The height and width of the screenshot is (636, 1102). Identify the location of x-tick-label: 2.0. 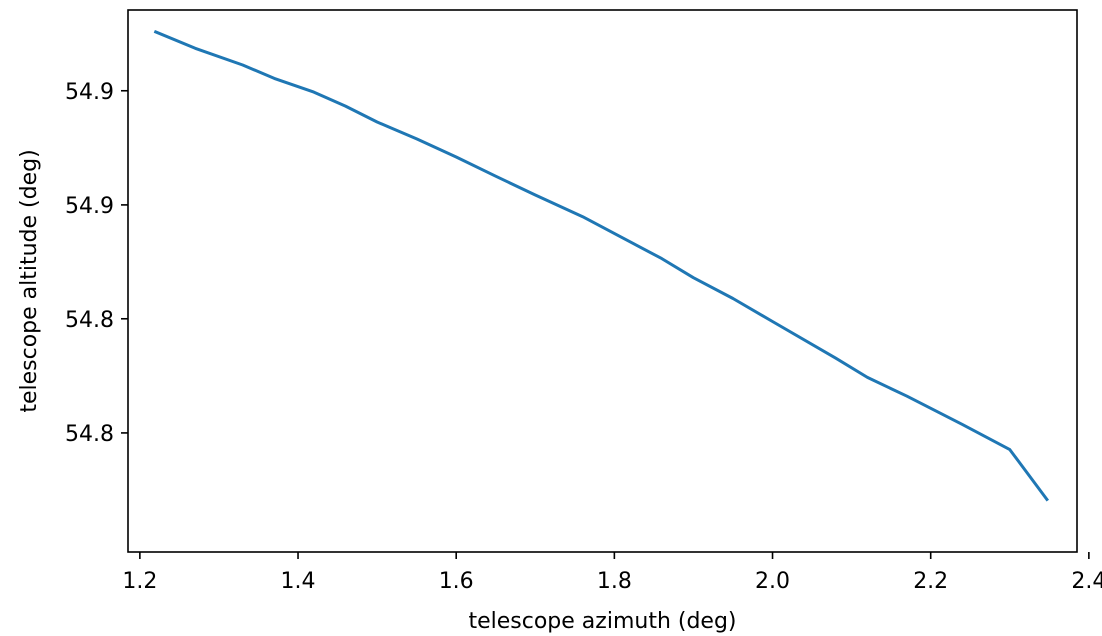
(772, 581).